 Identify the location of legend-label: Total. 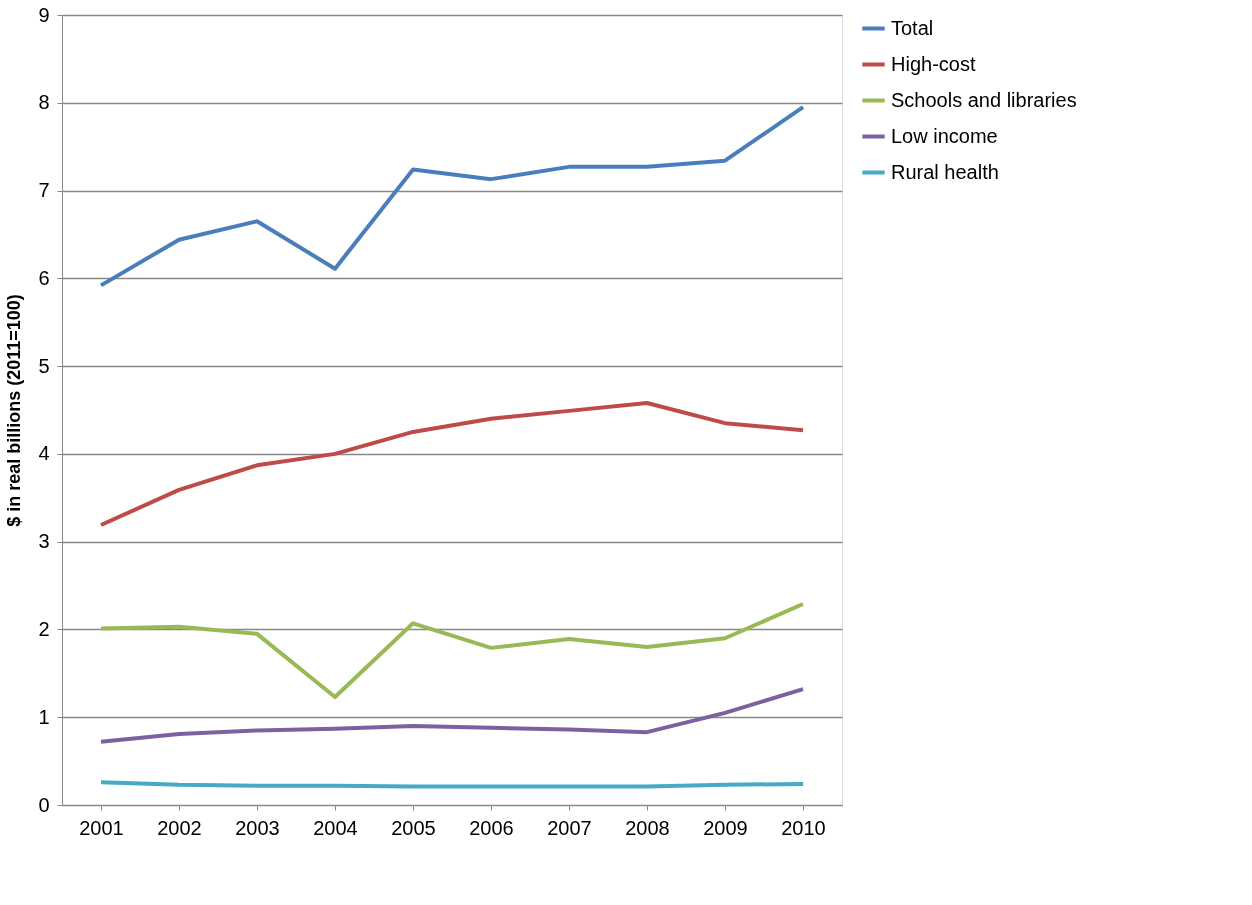
(912, 27).